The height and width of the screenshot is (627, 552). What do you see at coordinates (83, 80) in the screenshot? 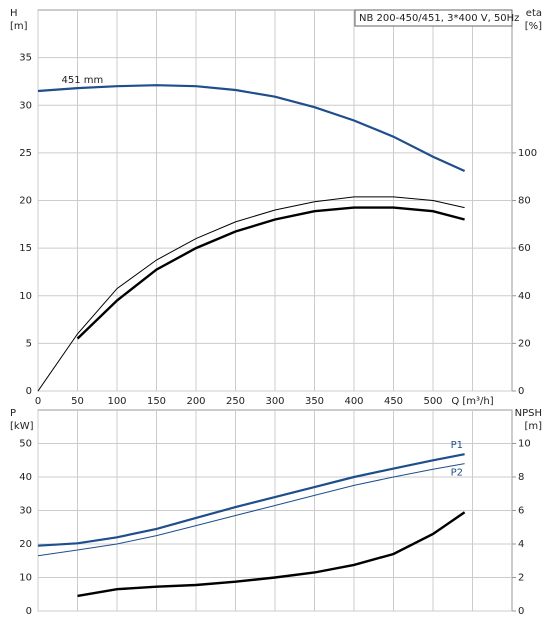
I see `series-label: 451 mm` at bounding box center [83, 80].